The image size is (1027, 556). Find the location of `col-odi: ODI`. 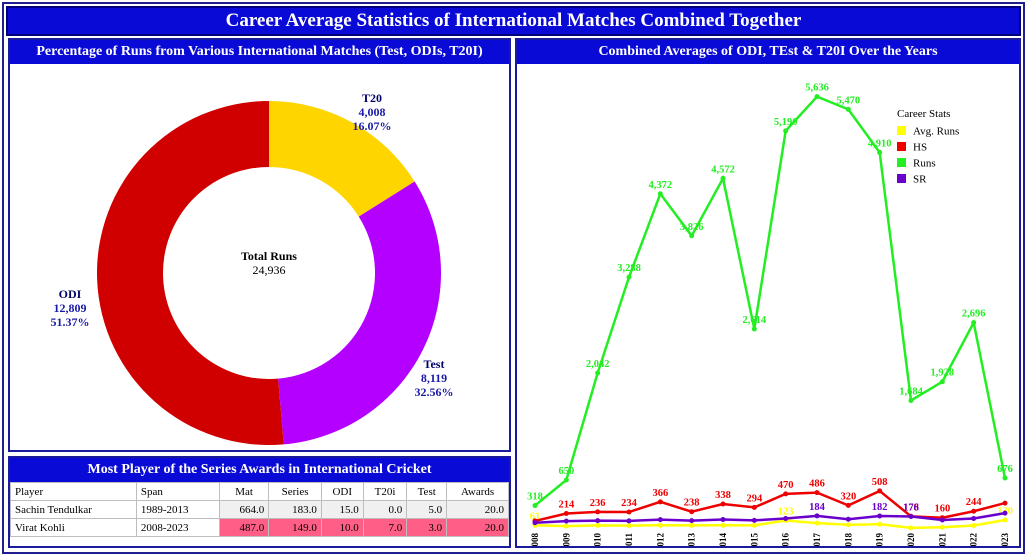

col-odi: ODI is located at coordinates (342, 491).